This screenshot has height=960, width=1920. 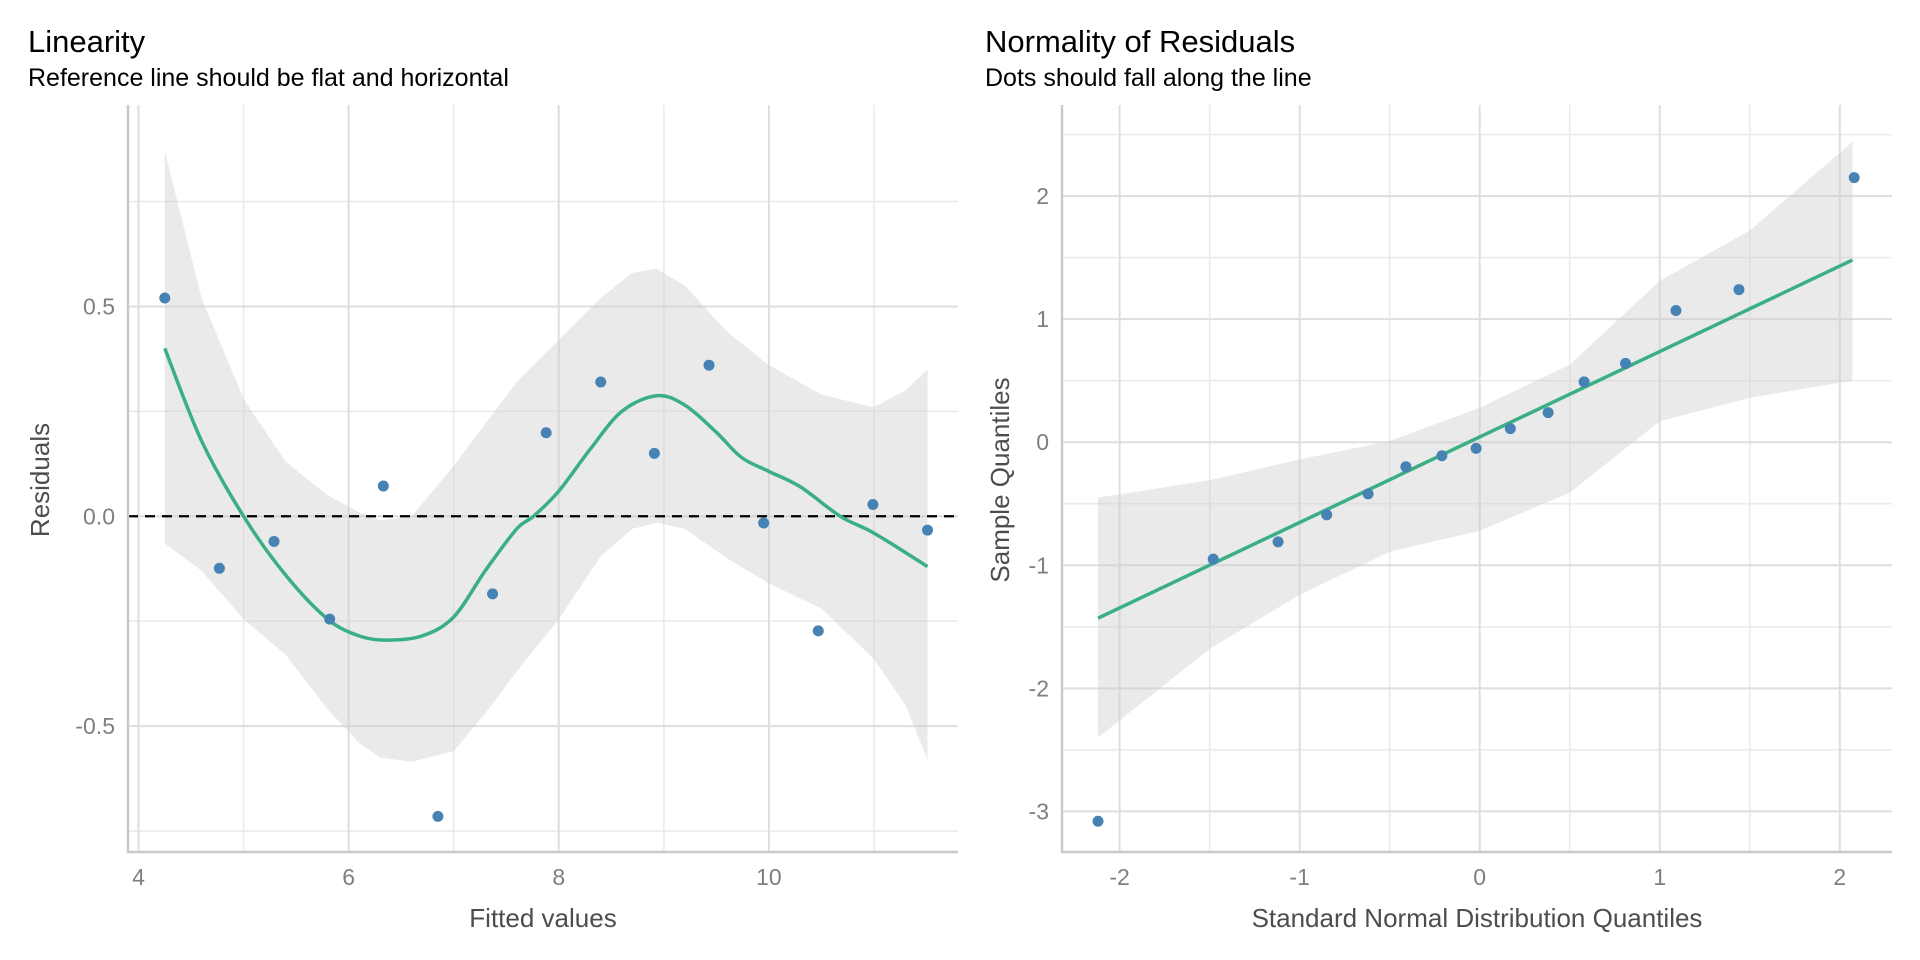 What do you see at coordinates (1042, 442) in the screenshot?
I see `y-tick-label: 0` at bounding box center [1042, 442].